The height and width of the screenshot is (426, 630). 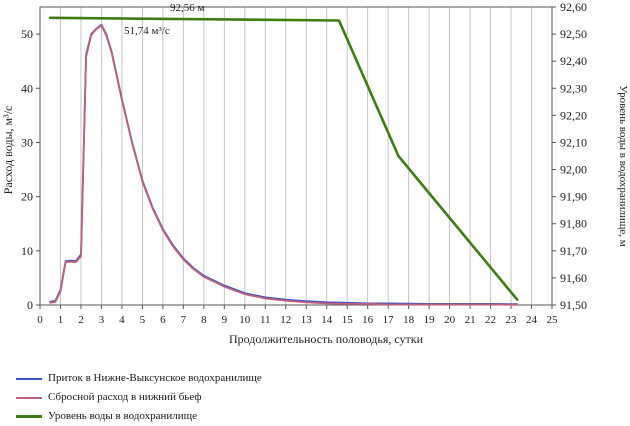 I want to click on x-tick-label: 2, so click(x=81, y=320).